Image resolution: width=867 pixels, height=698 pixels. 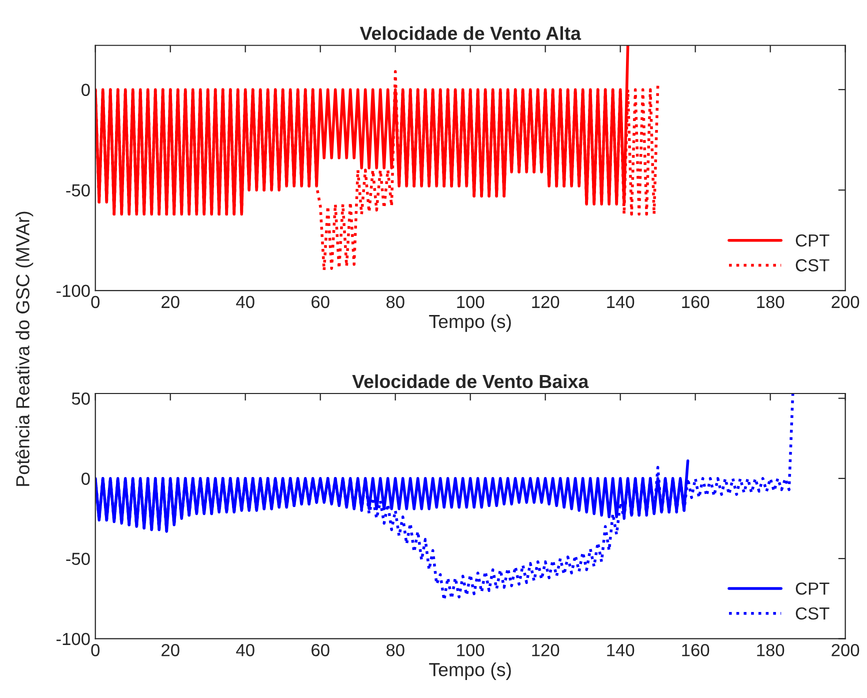 I want to click on chart-title: Velocidade de Vento Baixa, so click(x=470, y=381).